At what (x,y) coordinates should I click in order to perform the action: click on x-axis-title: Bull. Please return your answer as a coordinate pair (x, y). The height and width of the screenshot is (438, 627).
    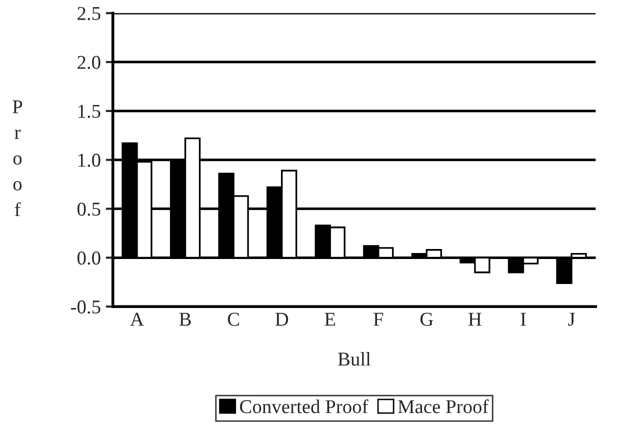
    Looking at the image, I should click on (354, 359).